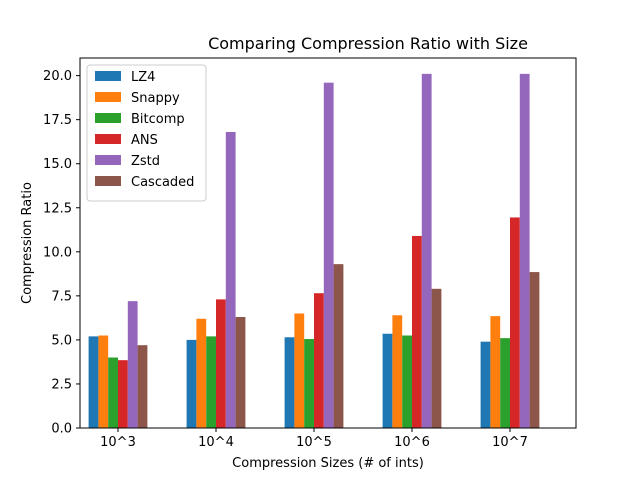 The image size is (640, 480). What do you see at coordinates (216, 442) in the screenshot?
I see `x-tick-label: 10^4` at bounding box center [216, 442].